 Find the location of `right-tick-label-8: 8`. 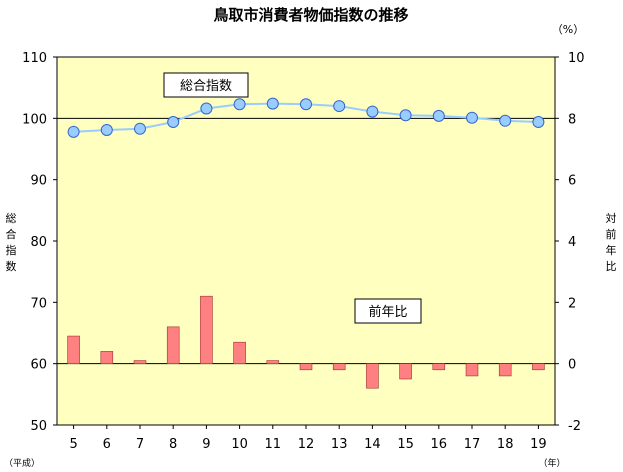

right-tick-label-8: 8 is located at coordinates (572, 119).